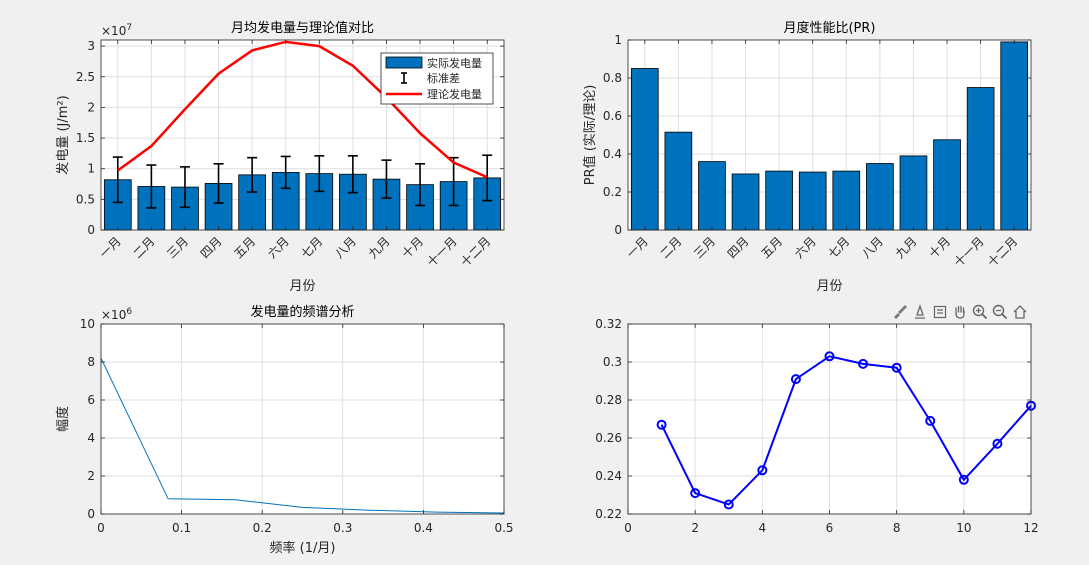 Image resolution: width=1089 pixels, height=565 pixels. Describe the element at coordinates (612, 116) in the screenshot. I see `y-tick-label: 0.6` at that location.